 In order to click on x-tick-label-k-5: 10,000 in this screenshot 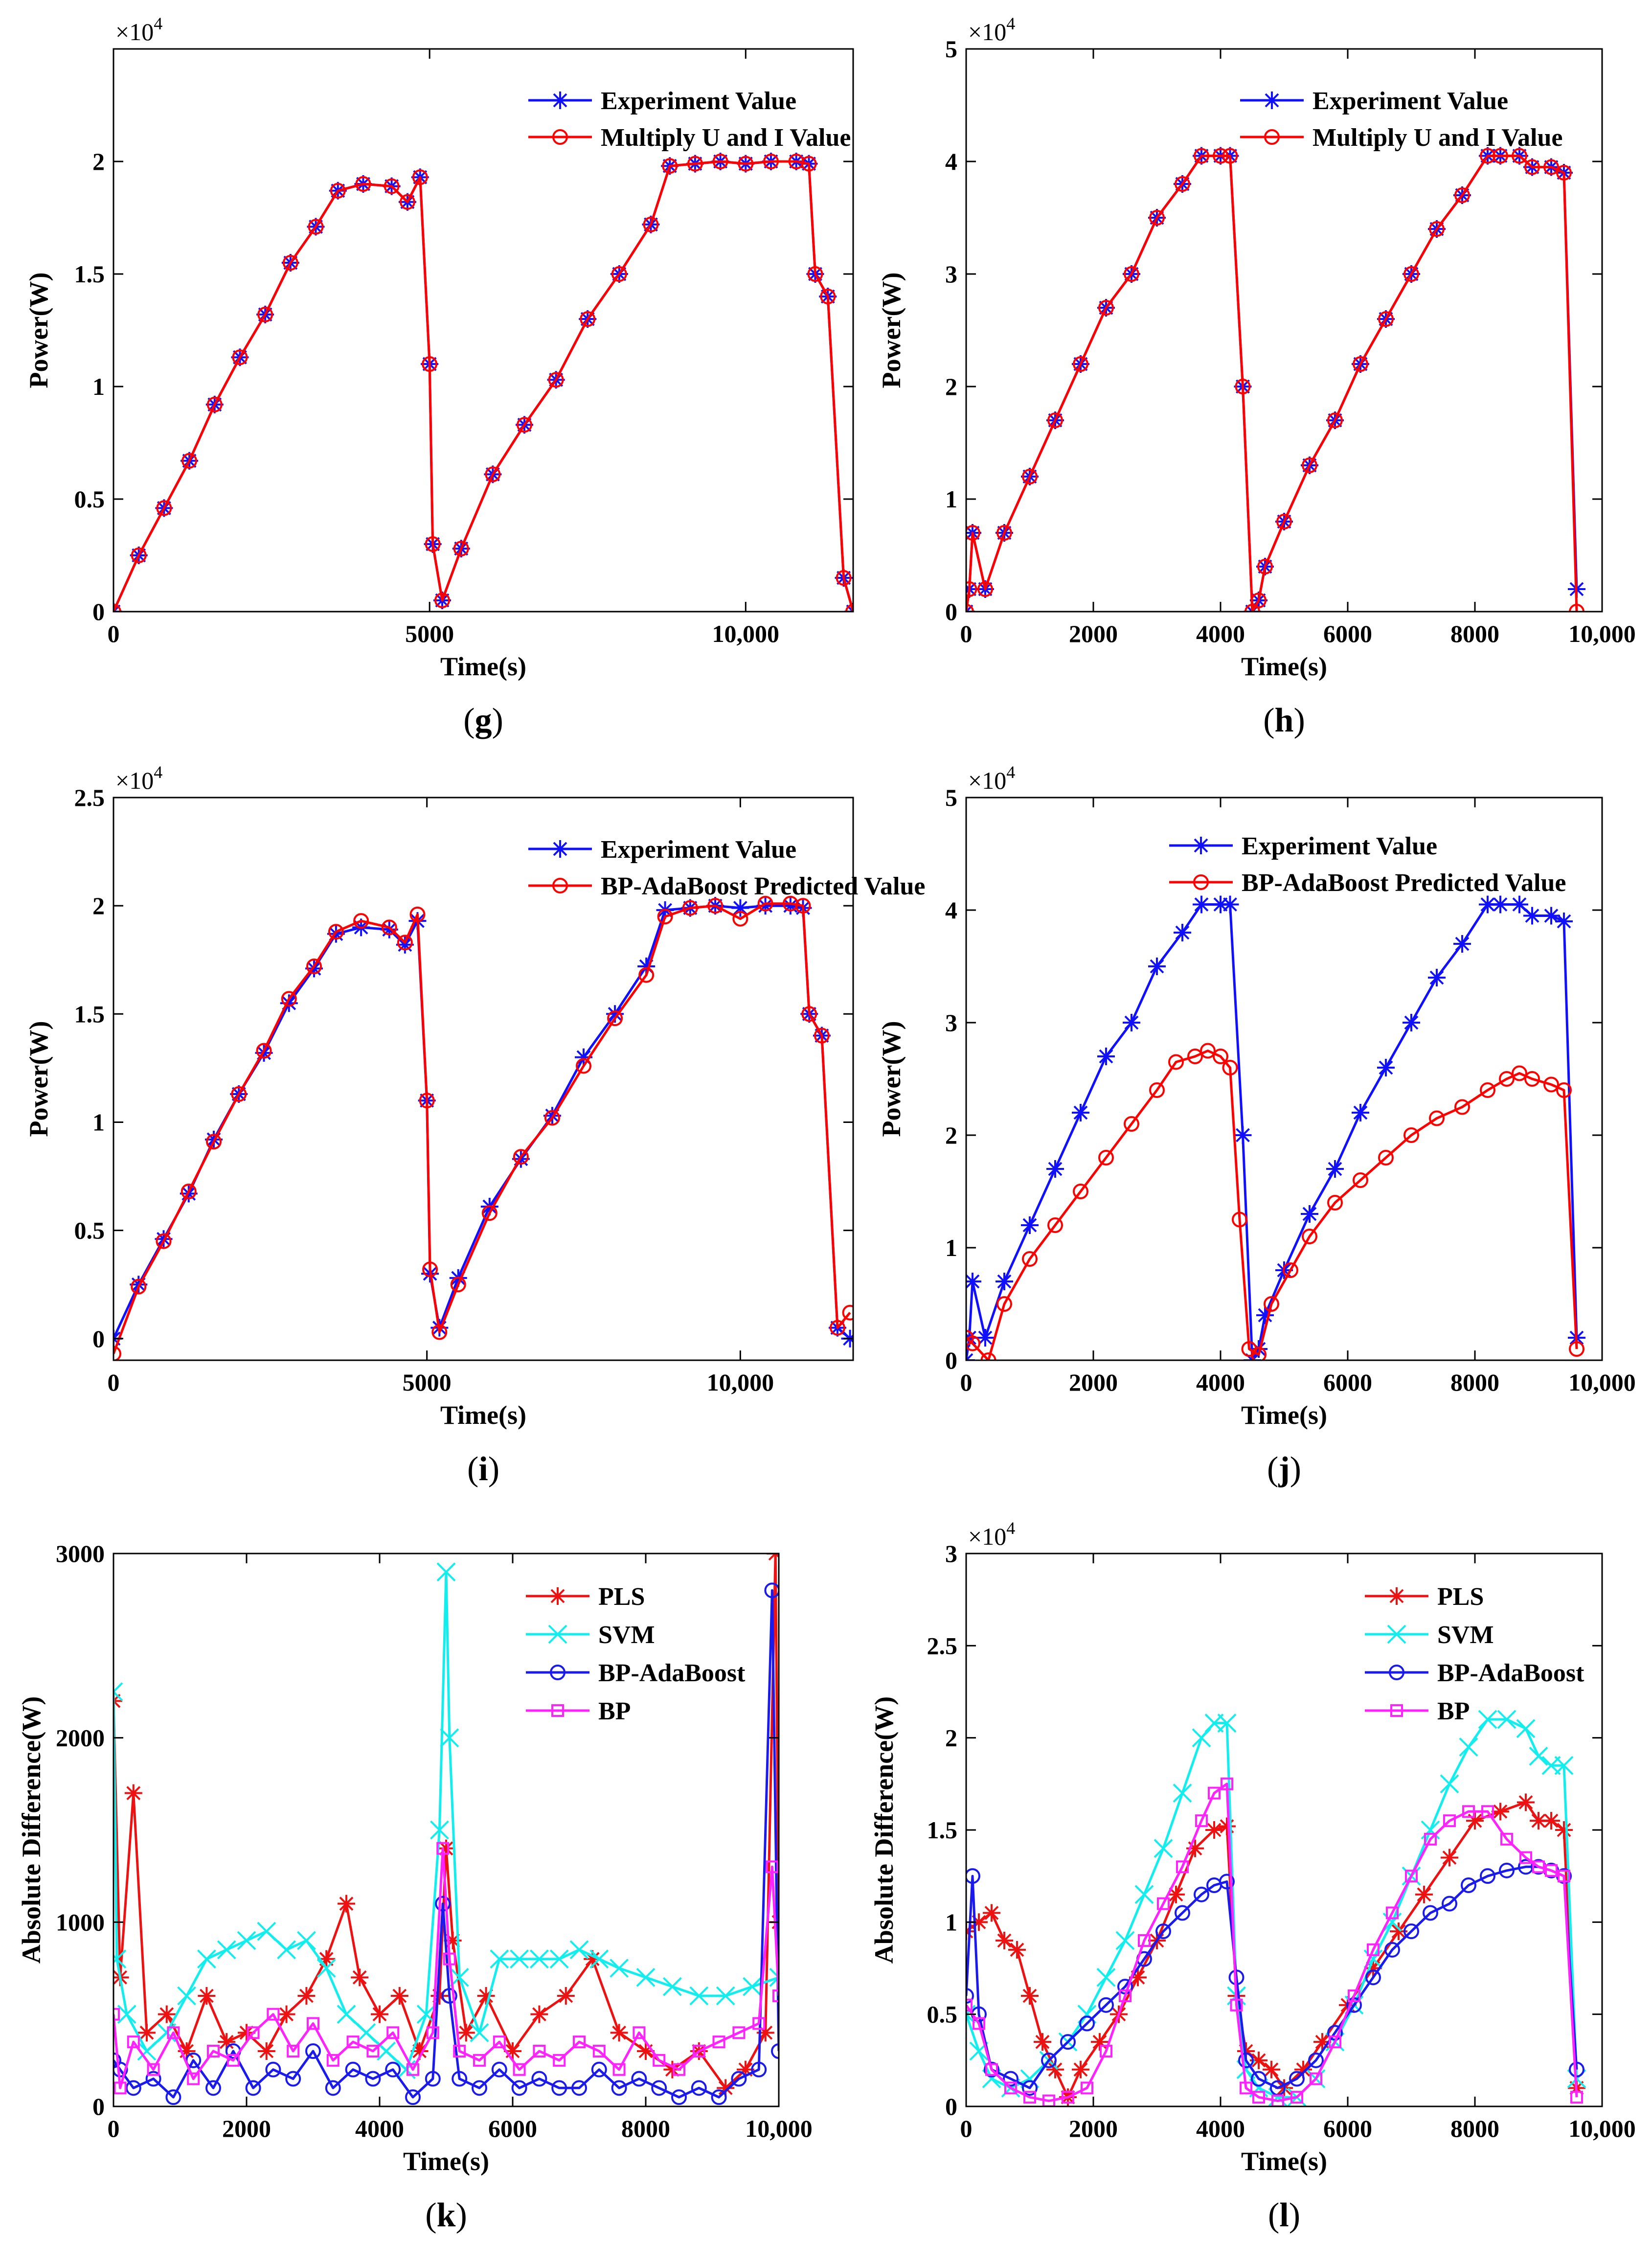, I will do `click(779, 2128)`.